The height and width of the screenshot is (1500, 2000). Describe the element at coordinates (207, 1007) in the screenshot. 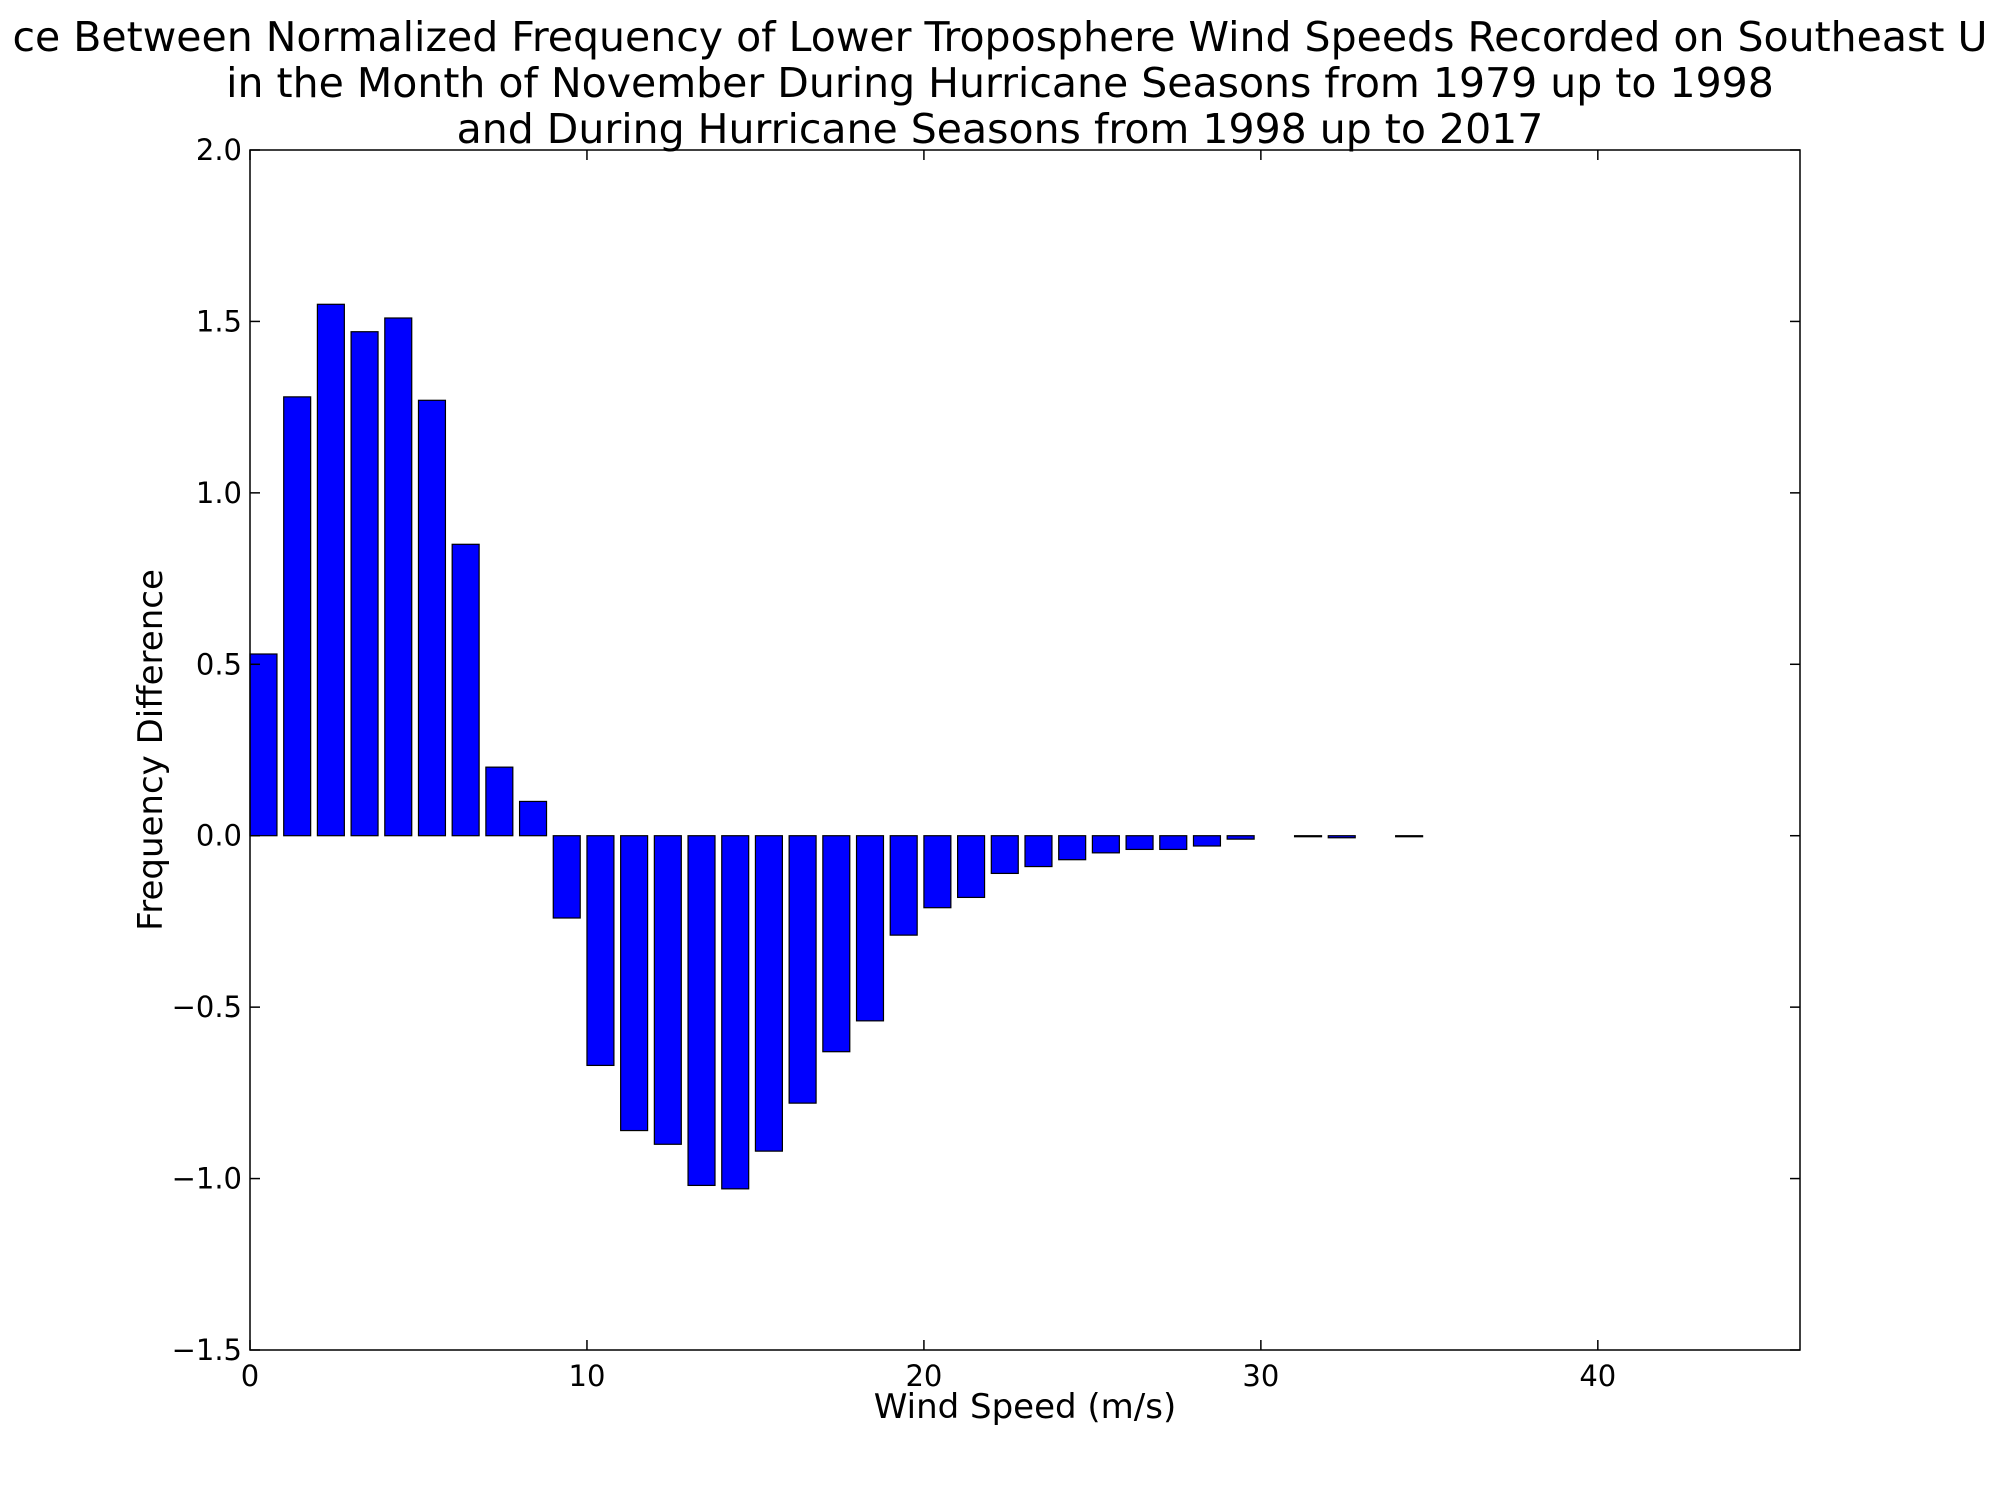

I see `y-tick-label: −0.5` at that location.